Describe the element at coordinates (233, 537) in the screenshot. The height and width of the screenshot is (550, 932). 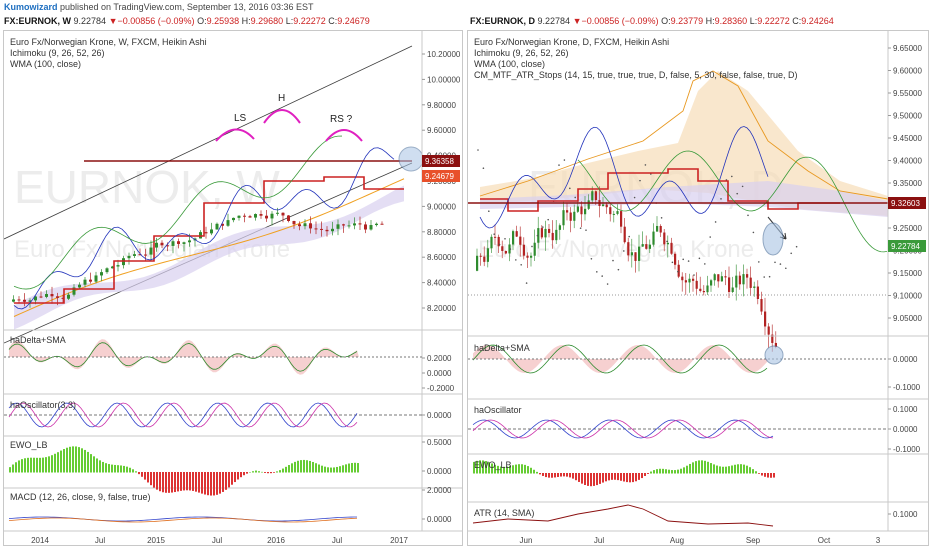
I see `left-time-axis: 2014 Jul 2015 Jul 2016 Jul 2017` at that location.